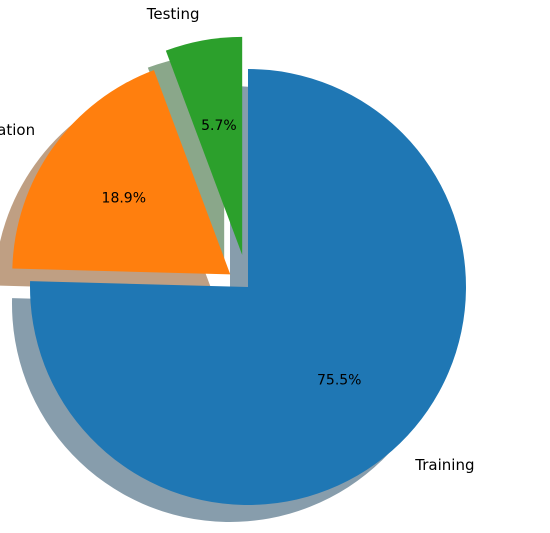  Describe the element at coordinates (17, 130) in the screenshot. I see `category-label-validation: Validation` at that location.